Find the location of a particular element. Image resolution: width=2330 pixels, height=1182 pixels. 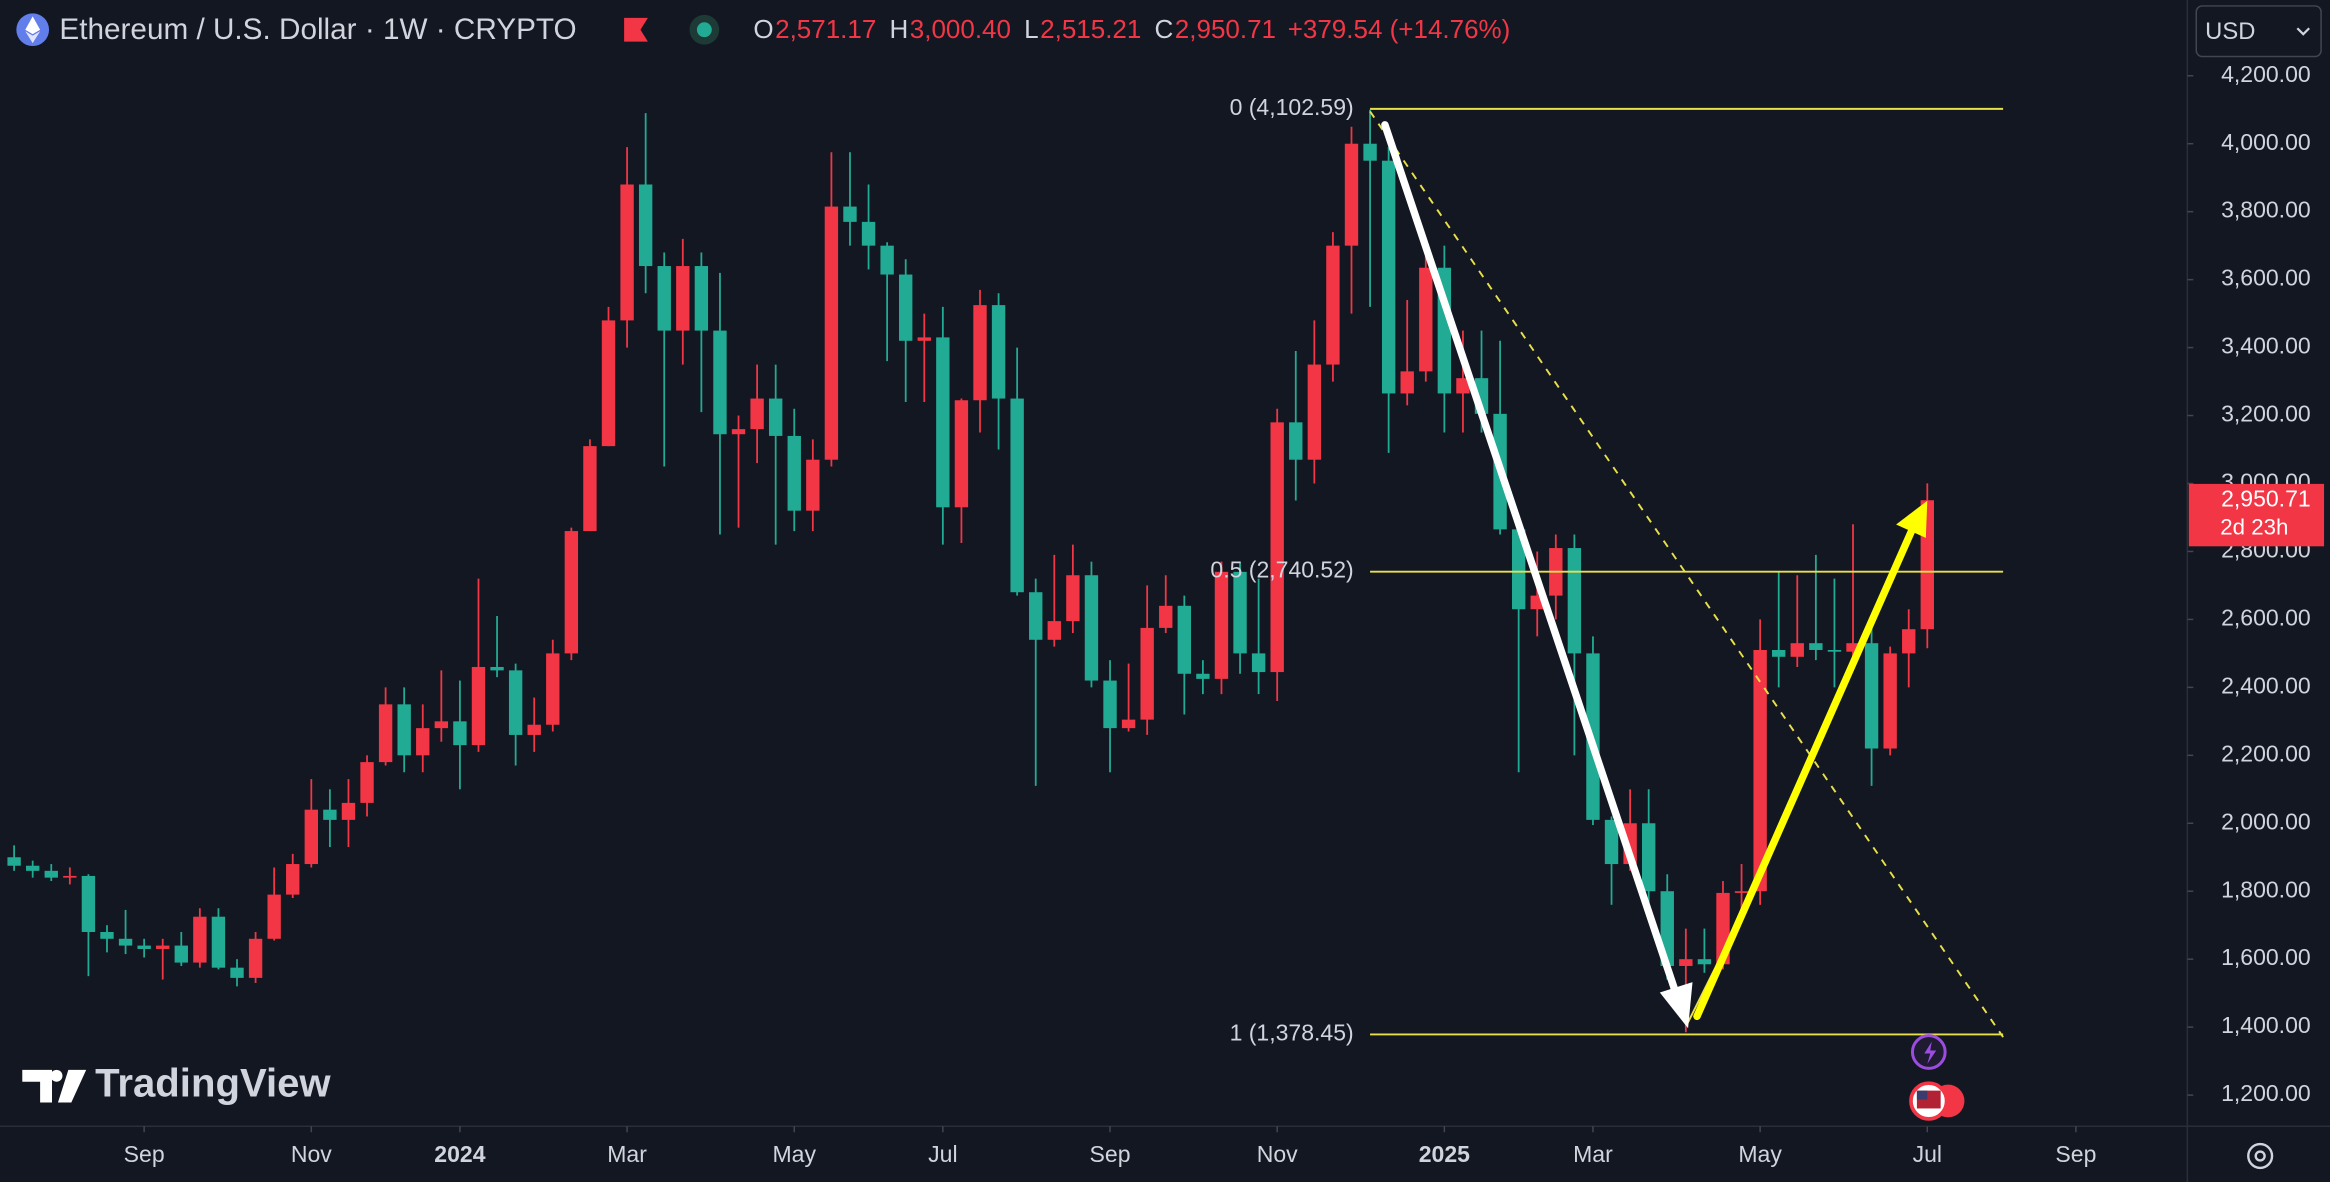

gear is located at coordinates (2260, 1156).